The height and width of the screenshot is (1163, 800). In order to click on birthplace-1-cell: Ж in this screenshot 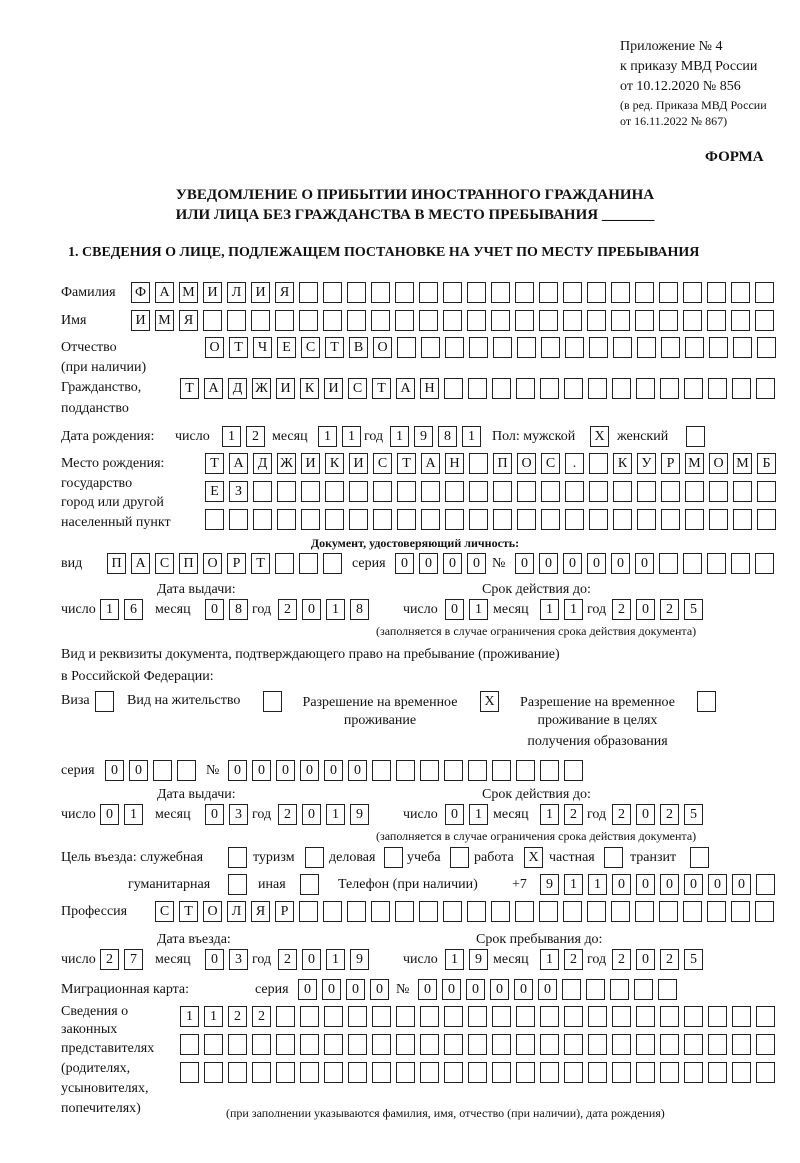, I will do `click(286, 463)`.